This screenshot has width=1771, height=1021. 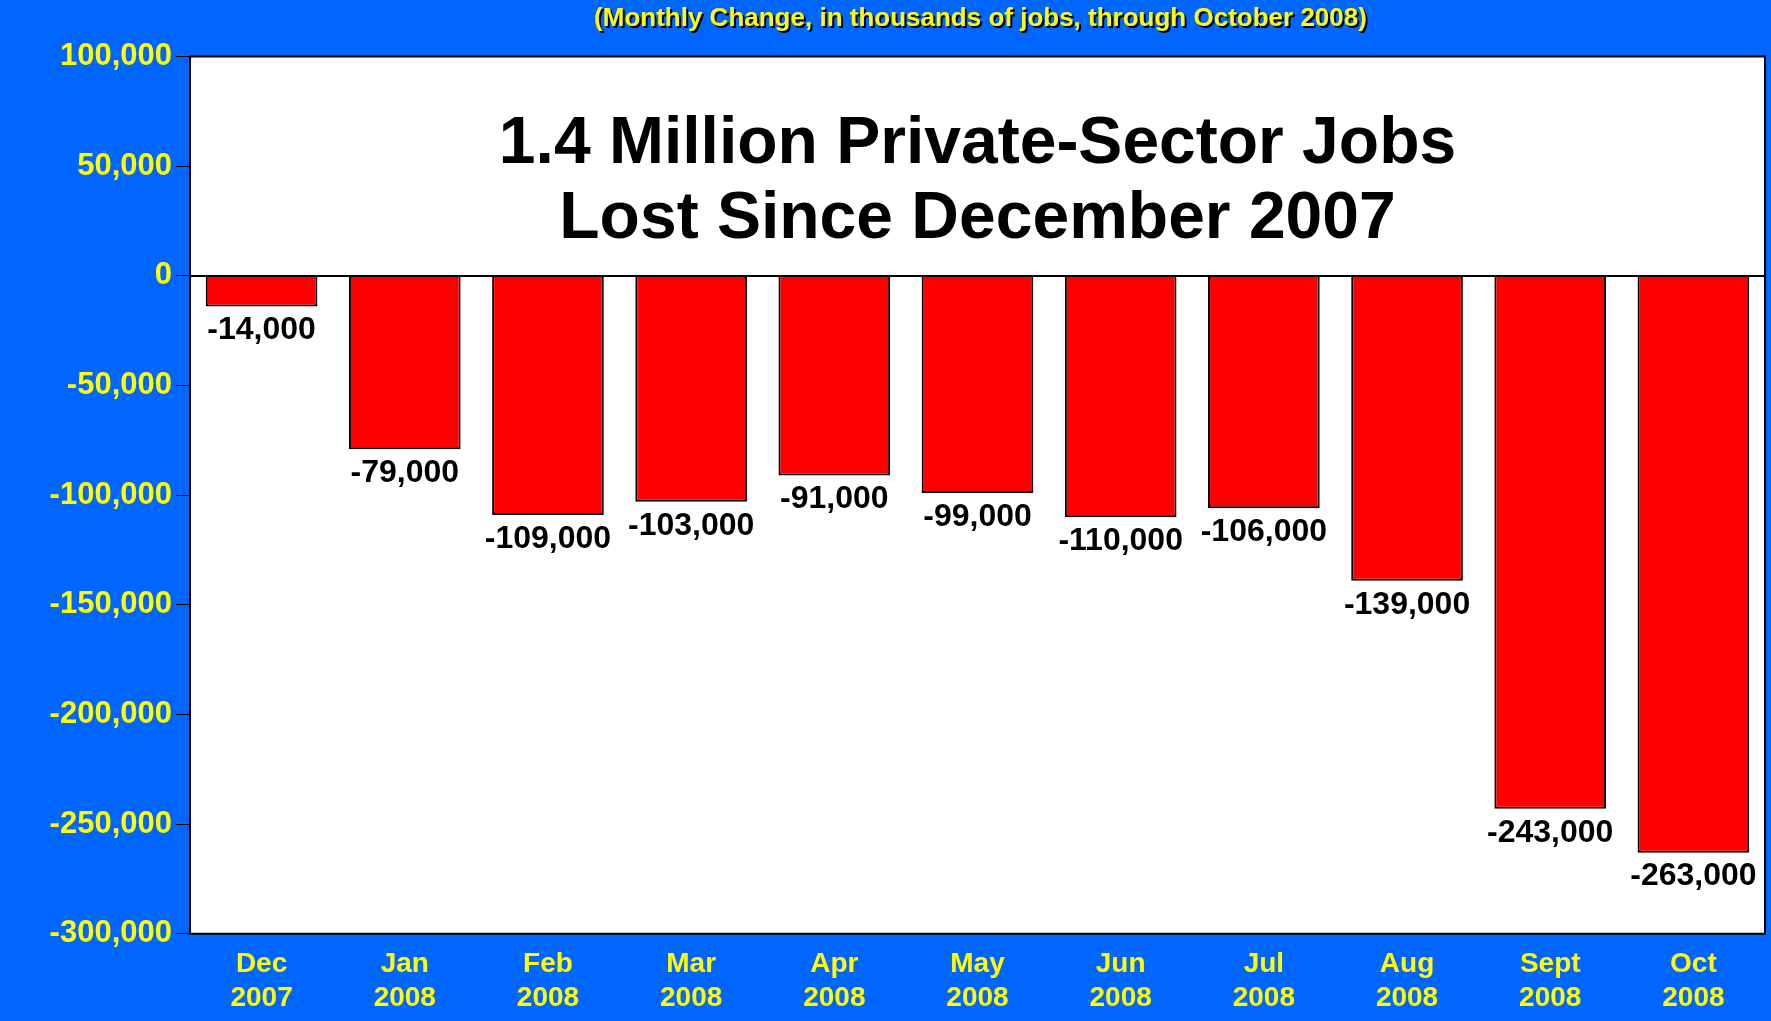 I want to click on y-tick-label: -150,000, so click(x=110, y=603).